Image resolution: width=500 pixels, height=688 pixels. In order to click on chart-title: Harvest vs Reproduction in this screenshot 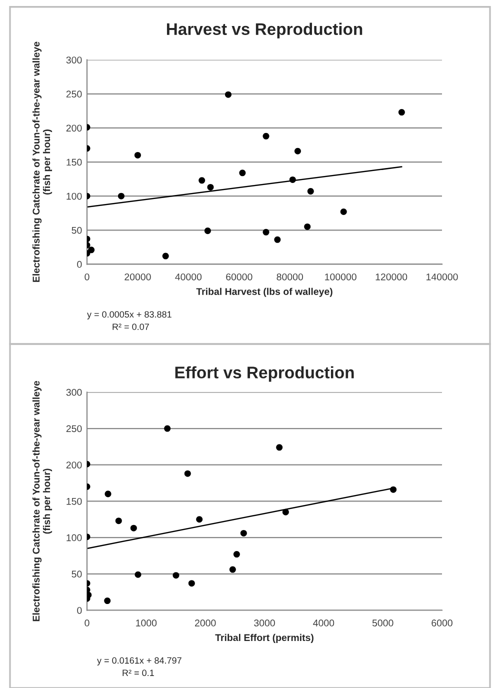, I will do `click(264, 30)`.